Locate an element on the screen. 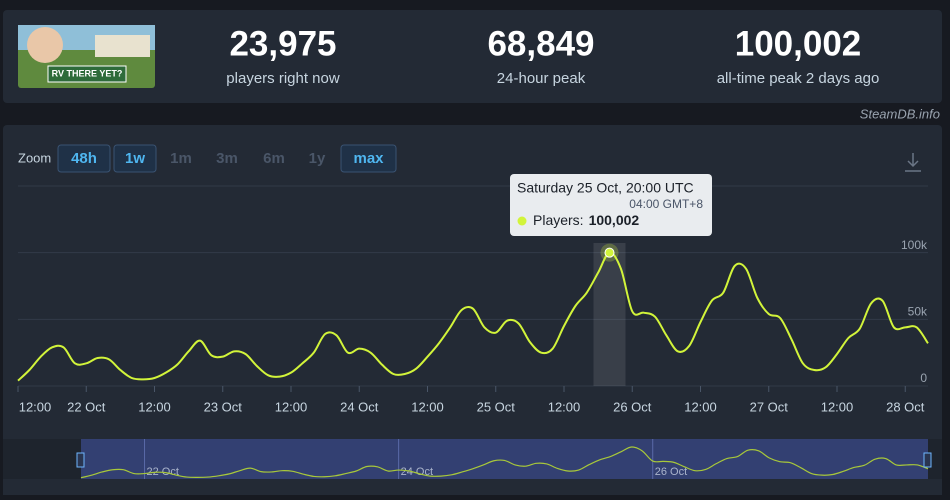 Image resolution: width=950 pixels, height=500 pixels. thumbnail: RV THERE YET? is located at coordinates (86, 56).